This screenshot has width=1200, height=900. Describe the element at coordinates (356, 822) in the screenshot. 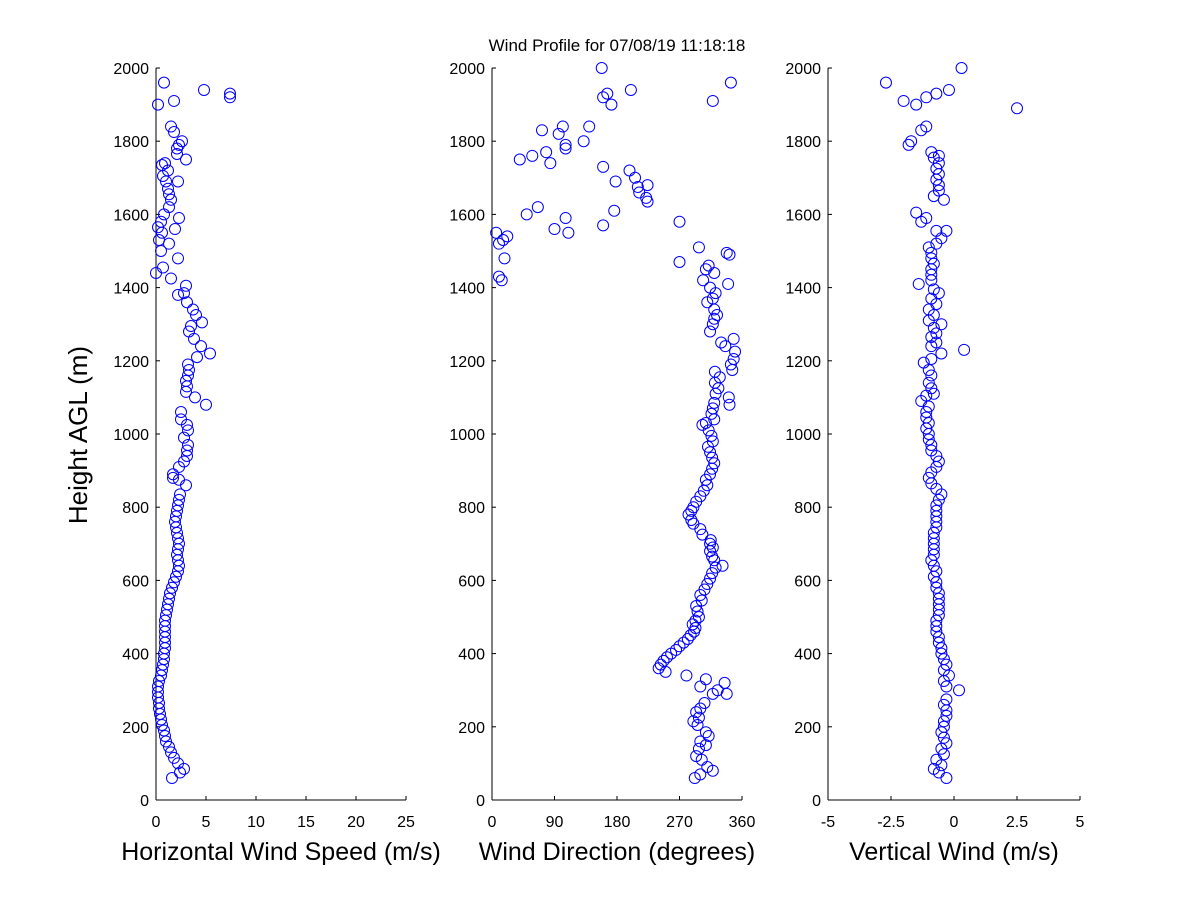

I see `x-tick-label: 20` at that location.